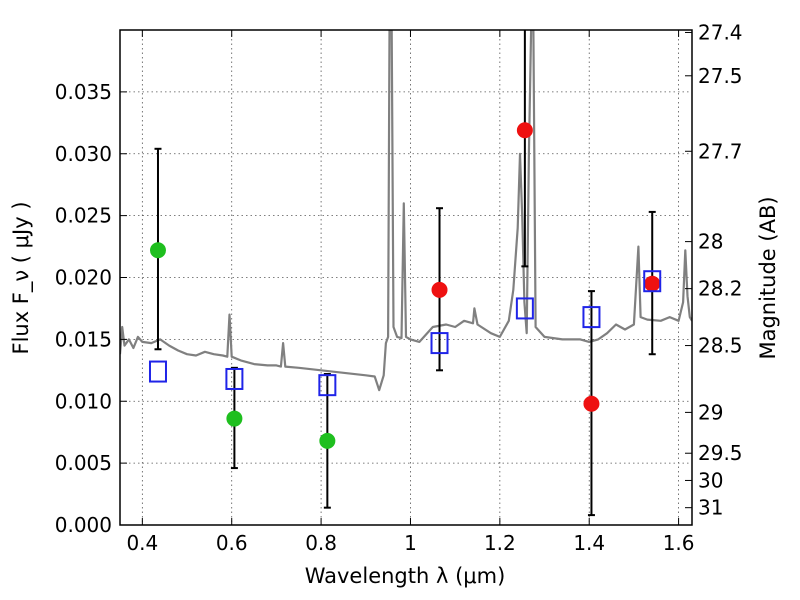  Describe the element at coordinates (768, 277) in the screenshot. I see `y2-axis-title: Magnitude (AB)` at that location.